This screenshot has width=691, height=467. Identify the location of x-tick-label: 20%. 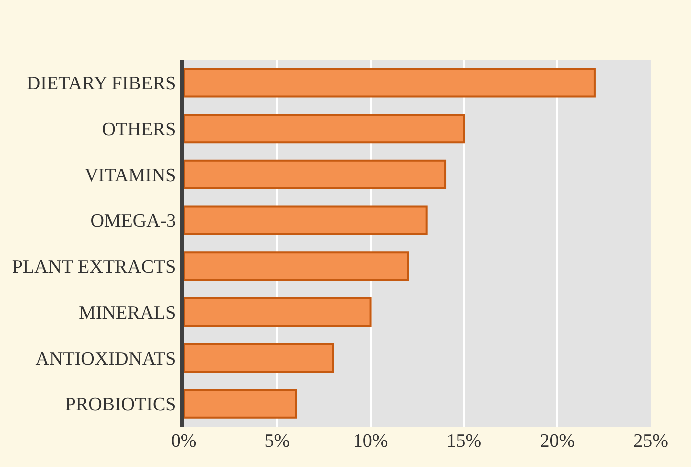
(558, 441).